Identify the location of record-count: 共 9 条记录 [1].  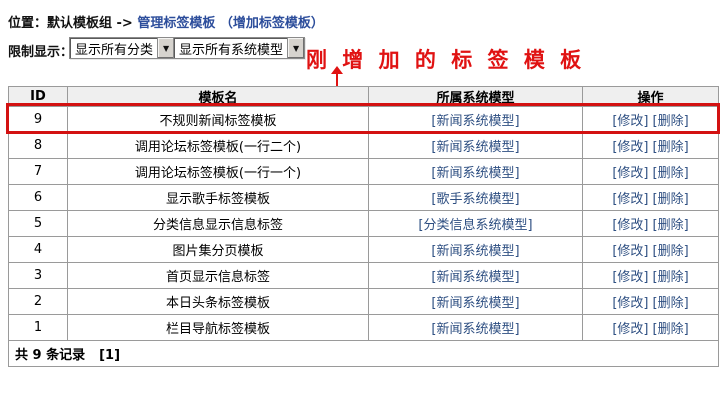
(363, 353).